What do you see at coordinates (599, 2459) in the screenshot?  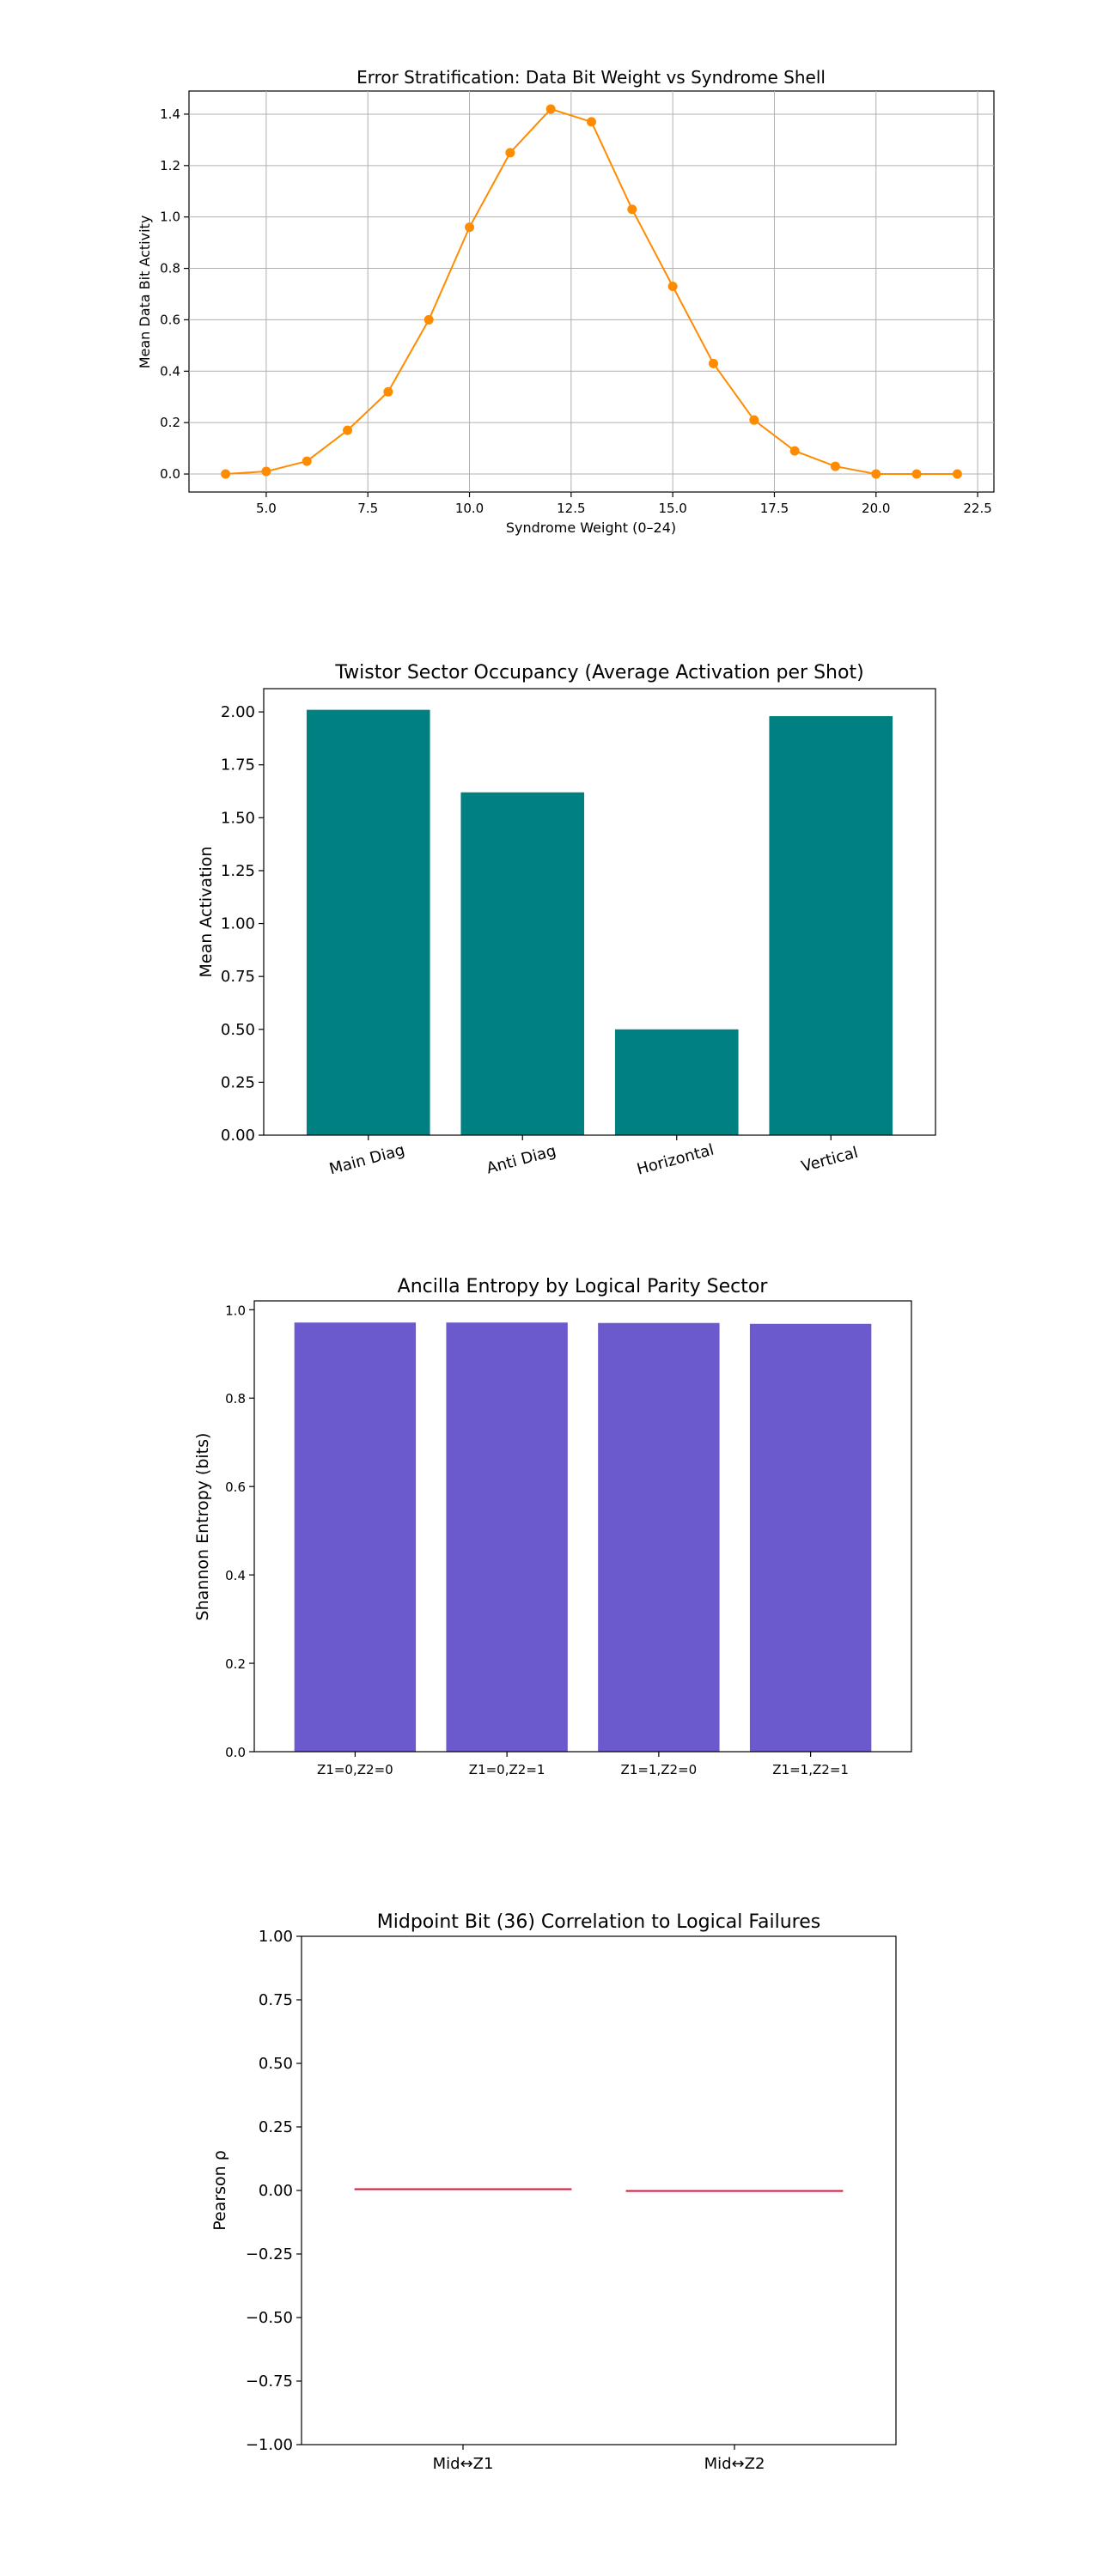 I see `chart-4-x-ticks: Mid↔Z1 Mid↔Z2` at bounding box center [599, 2459].